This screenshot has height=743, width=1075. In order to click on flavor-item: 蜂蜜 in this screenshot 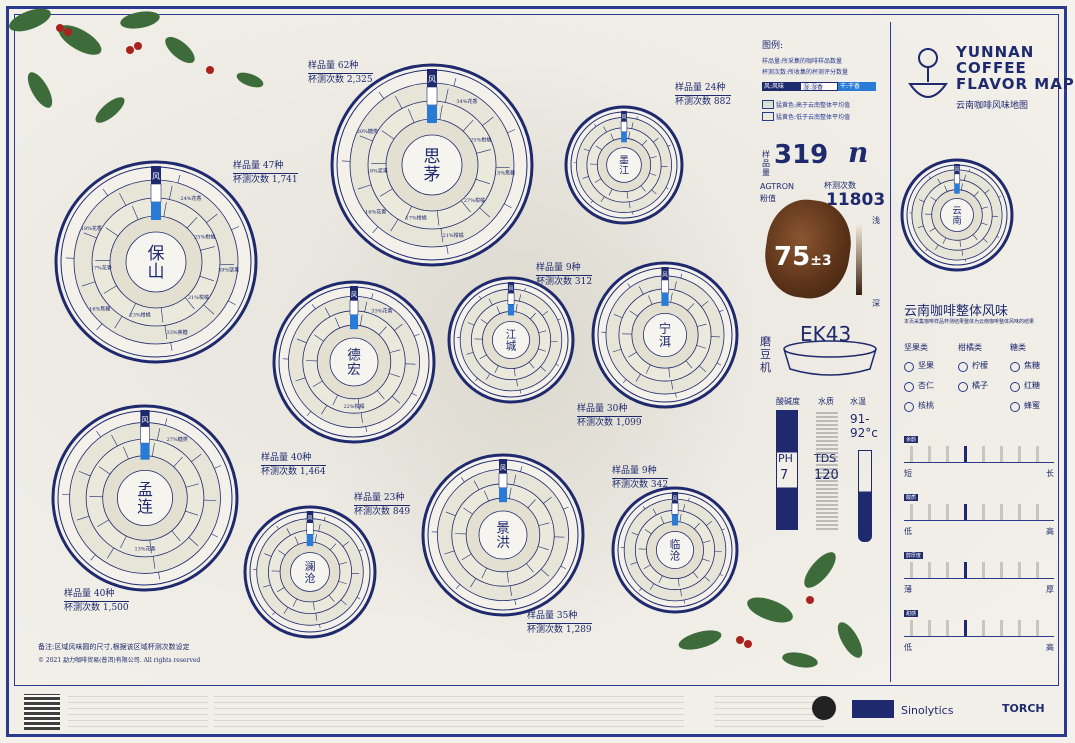, I will do `click(1032, 405)`.